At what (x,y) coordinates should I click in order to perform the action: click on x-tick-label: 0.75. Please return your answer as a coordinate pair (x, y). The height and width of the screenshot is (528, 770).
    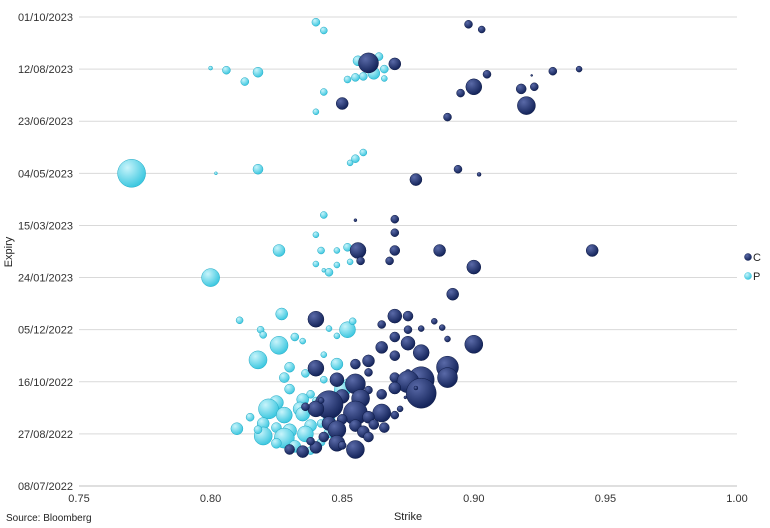
    Looking at the image, I should click on (78, 499).